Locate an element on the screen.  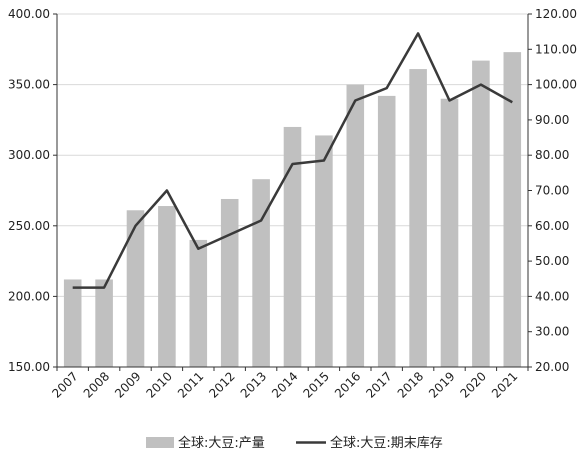
bar-2015 is located at coordinates (324, 251).